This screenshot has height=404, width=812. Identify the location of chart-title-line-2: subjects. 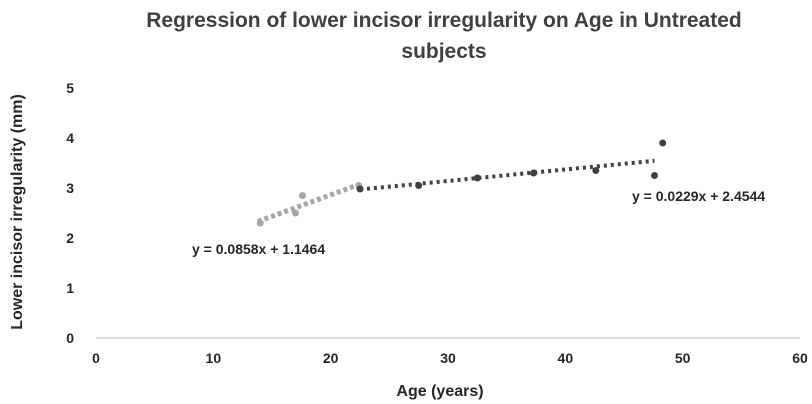
(443, 51).